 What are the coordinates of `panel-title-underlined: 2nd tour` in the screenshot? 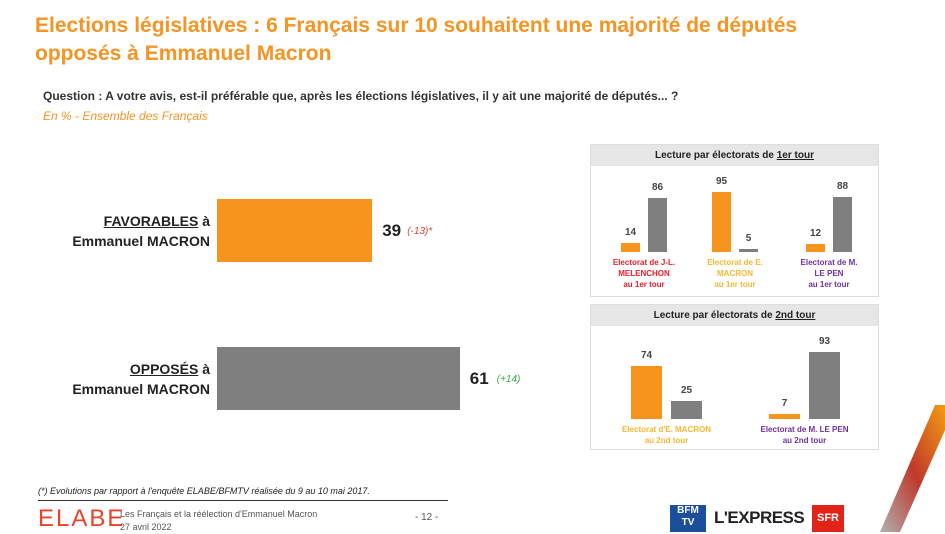 It's located at (795, 315).